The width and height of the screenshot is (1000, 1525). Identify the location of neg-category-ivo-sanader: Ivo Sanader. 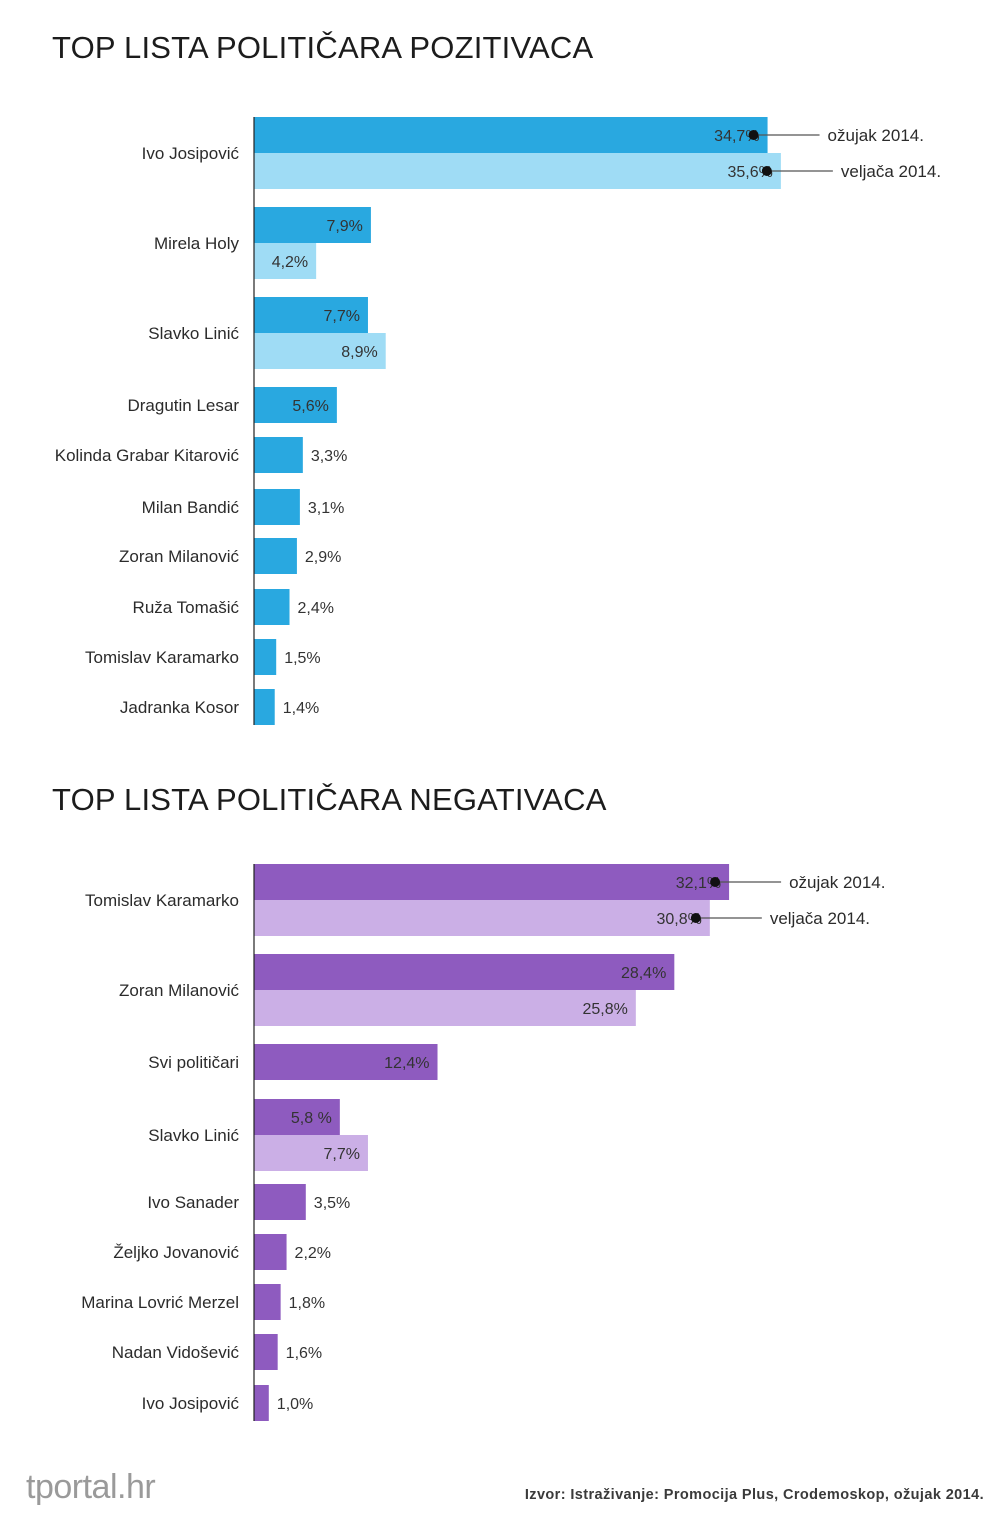
(193, 1202).